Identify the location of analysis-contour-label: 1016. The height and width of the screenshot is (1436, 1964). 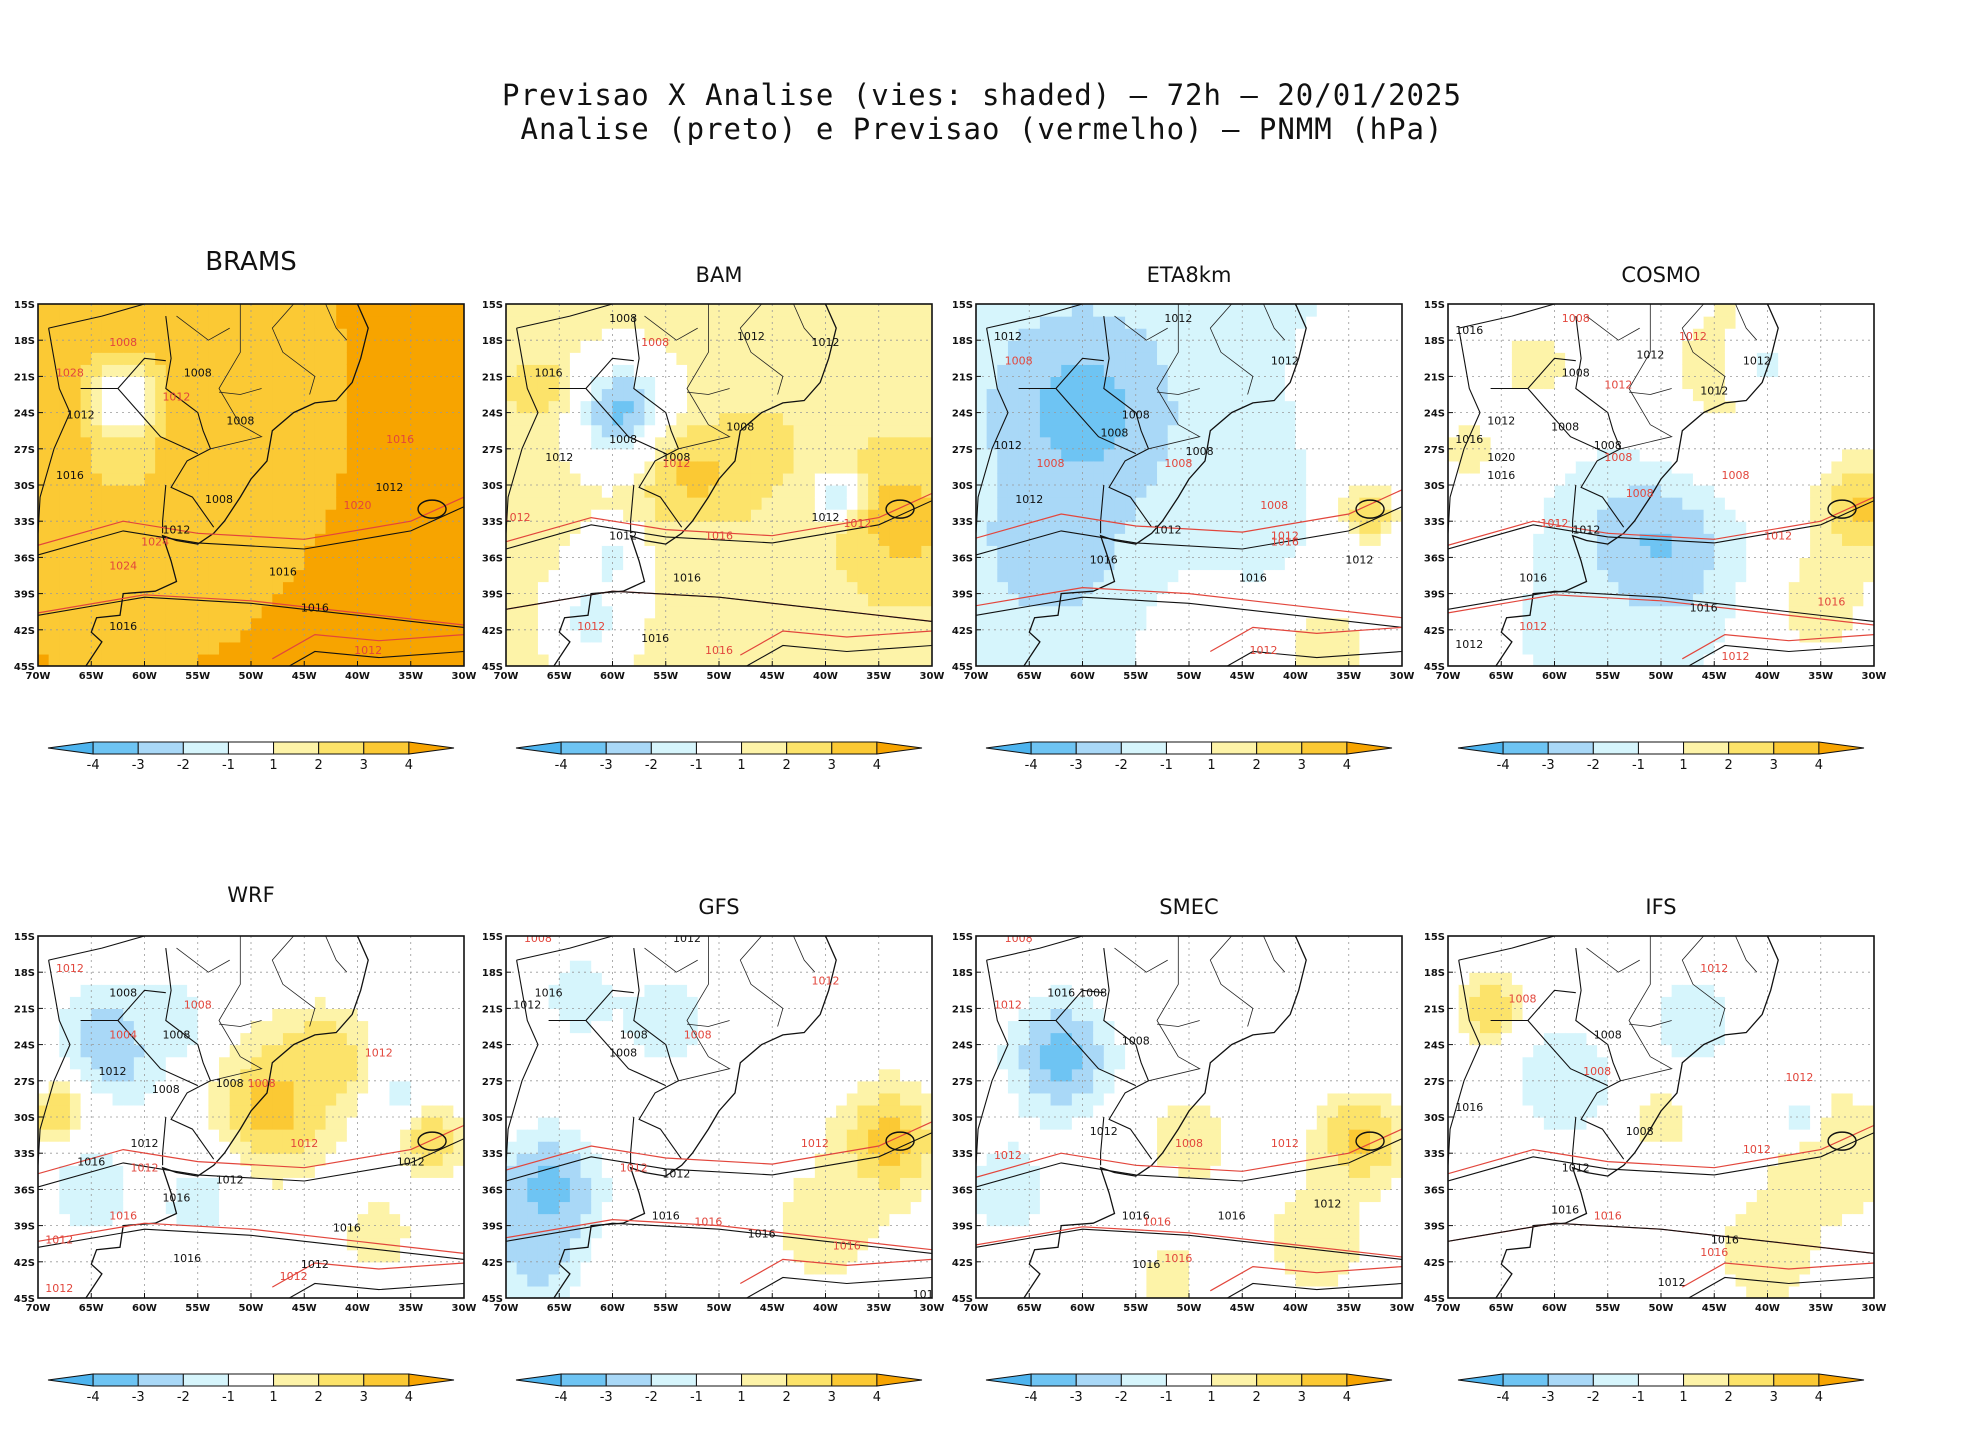
(1253, 578).